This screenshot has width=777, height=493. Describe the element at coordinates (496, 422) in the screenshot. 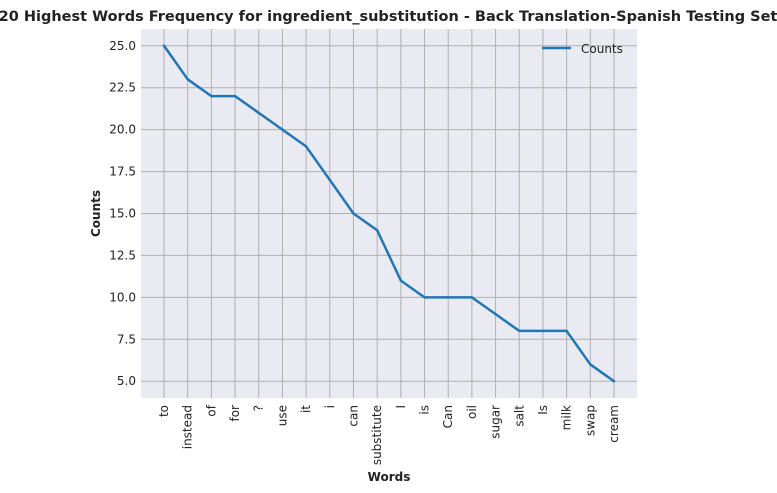

I see `x-tick-label: sugar` at that location.